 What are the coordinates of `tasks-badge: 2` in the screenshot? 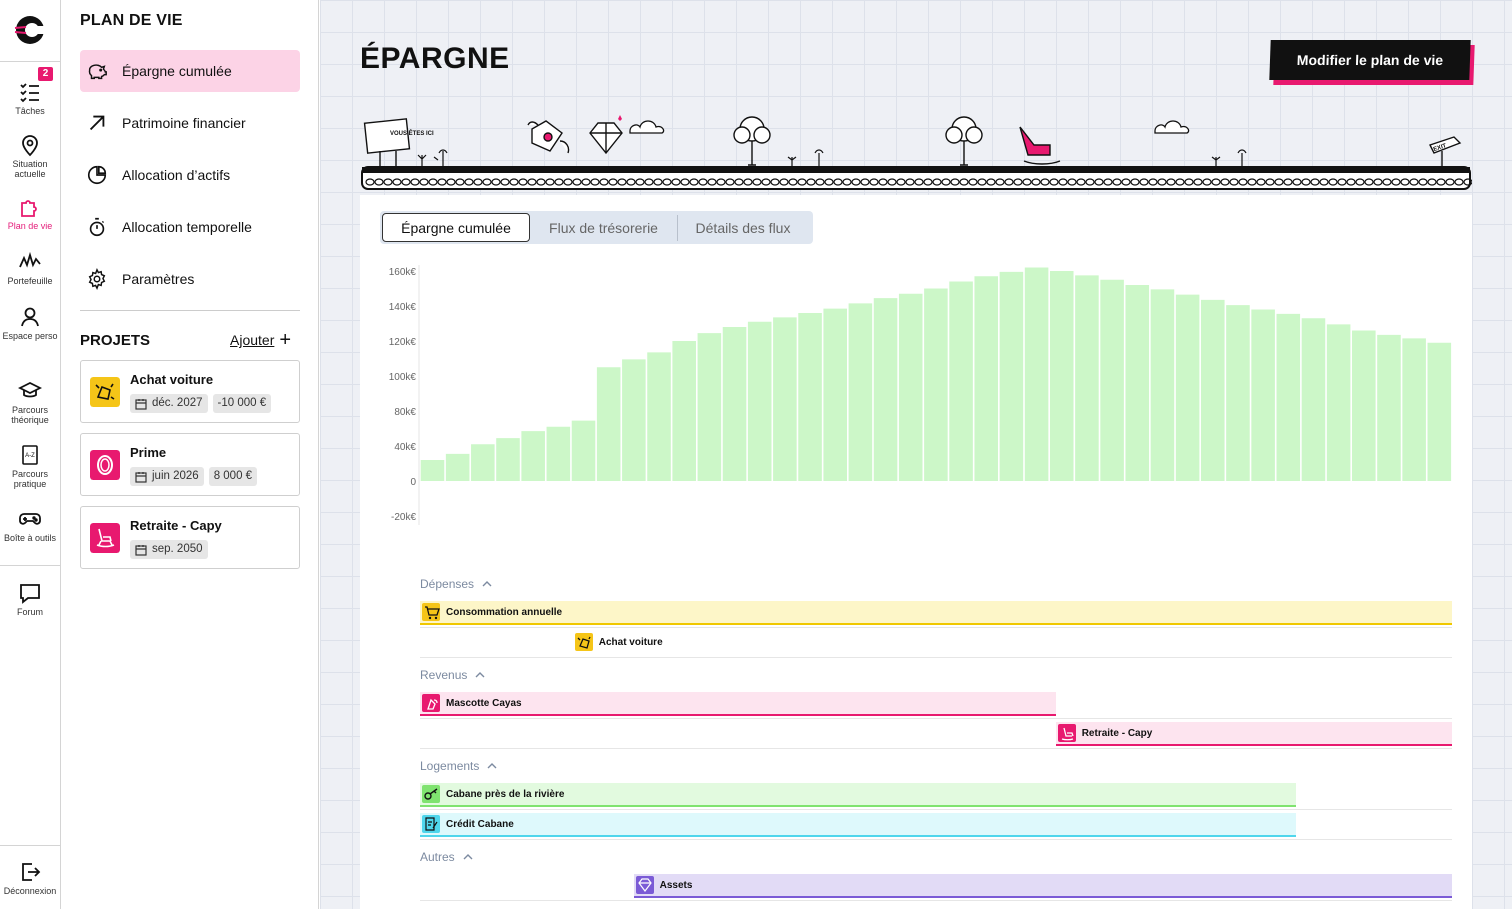 It's located at (45, 74).